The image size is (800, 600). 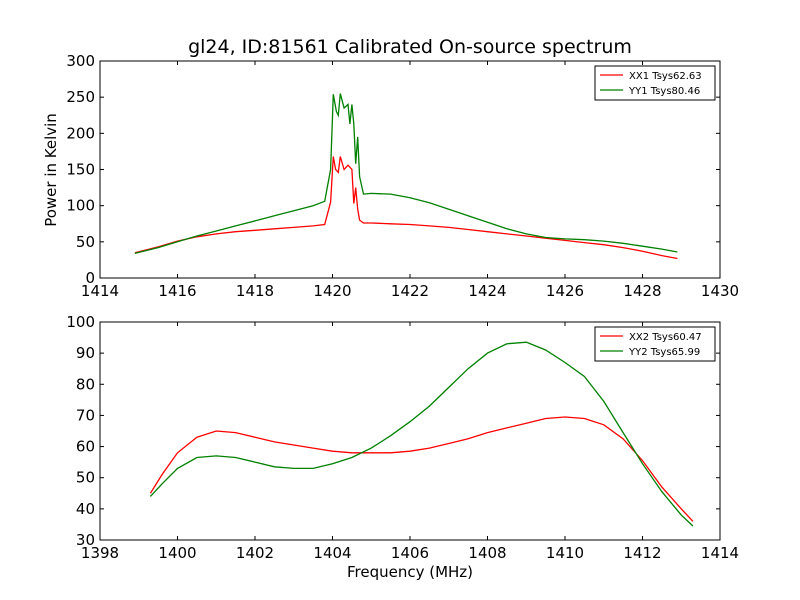 I want to click on top-y-axis-label: Power in Kelvin, so click(x=51, y=170).